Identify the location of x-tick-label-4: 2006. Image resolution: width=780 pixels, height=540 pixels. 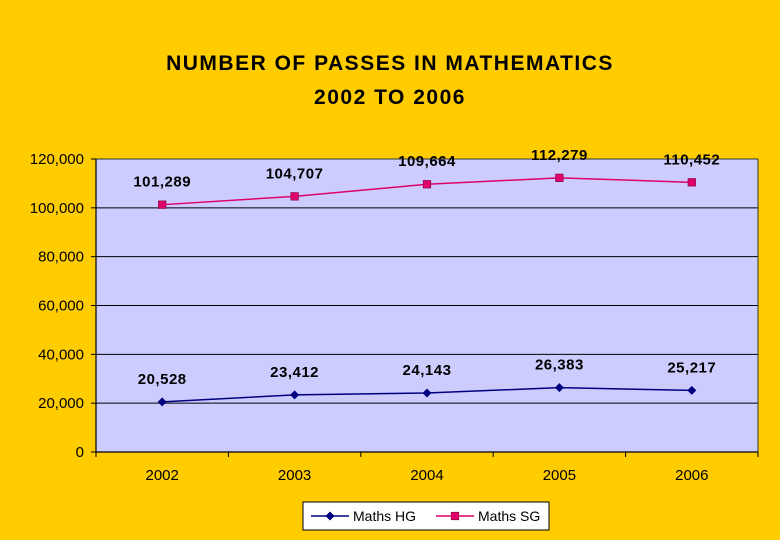
(691, 475).